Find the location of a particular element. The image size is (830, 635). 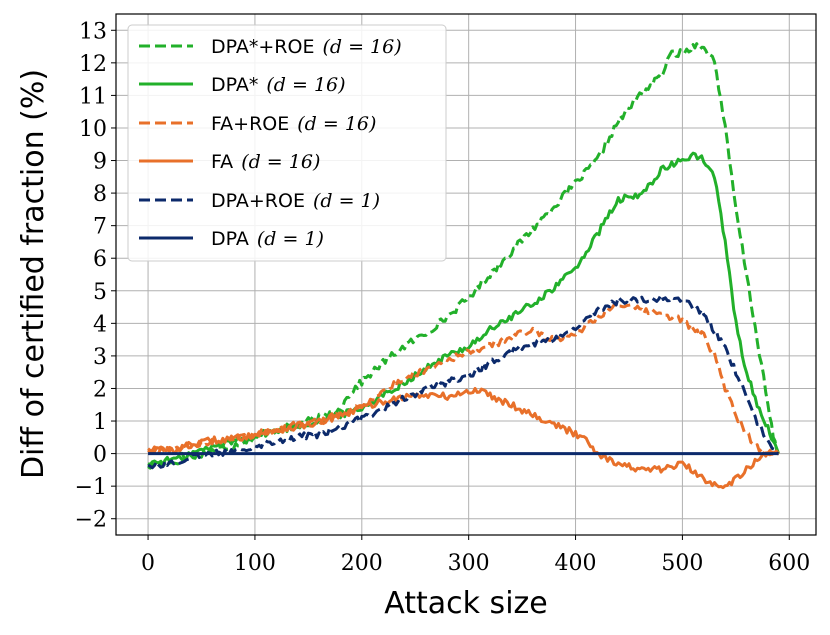

legend-entry-fa-roe: FA+ROE (d = 16) is located at coordinates (257, 124).